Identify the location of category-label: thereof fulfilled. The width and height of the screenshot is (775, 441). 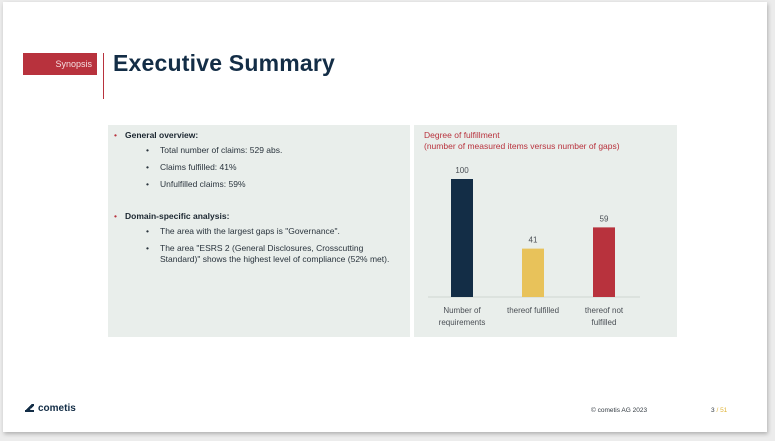
(533, 310).